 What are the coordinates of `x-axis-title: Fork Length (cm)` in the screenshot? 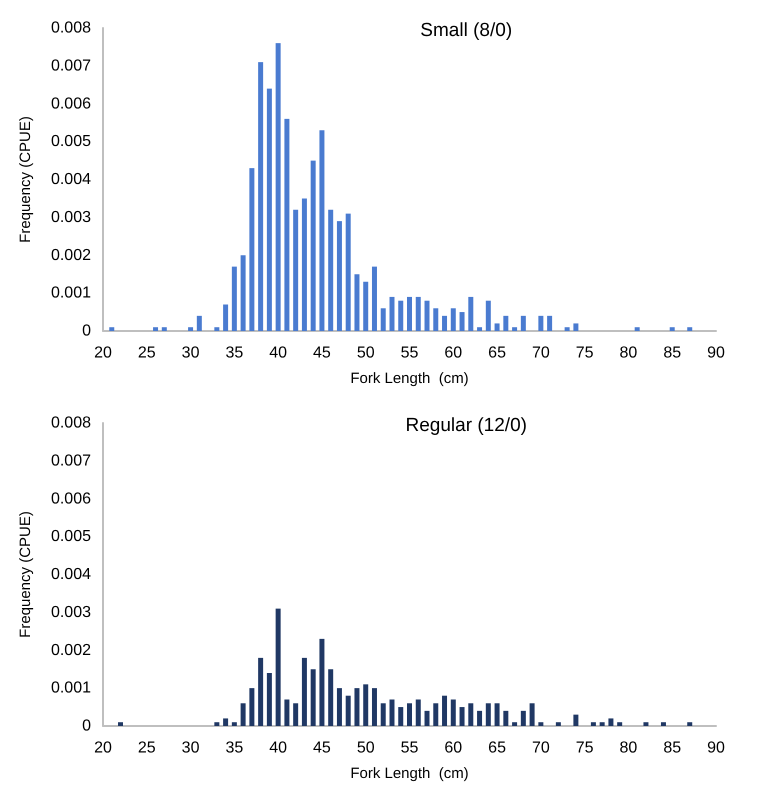 It's located at (409, 378).